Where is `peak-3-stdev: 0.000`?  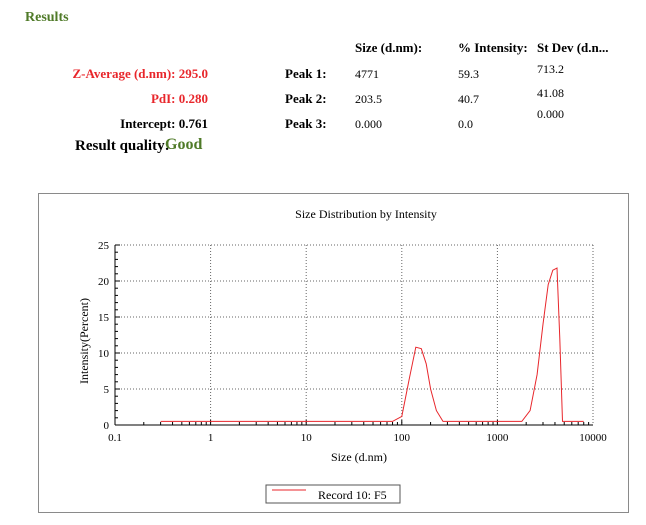
peak-3-stdev: 0.000 is located at coordinates (550, 114).